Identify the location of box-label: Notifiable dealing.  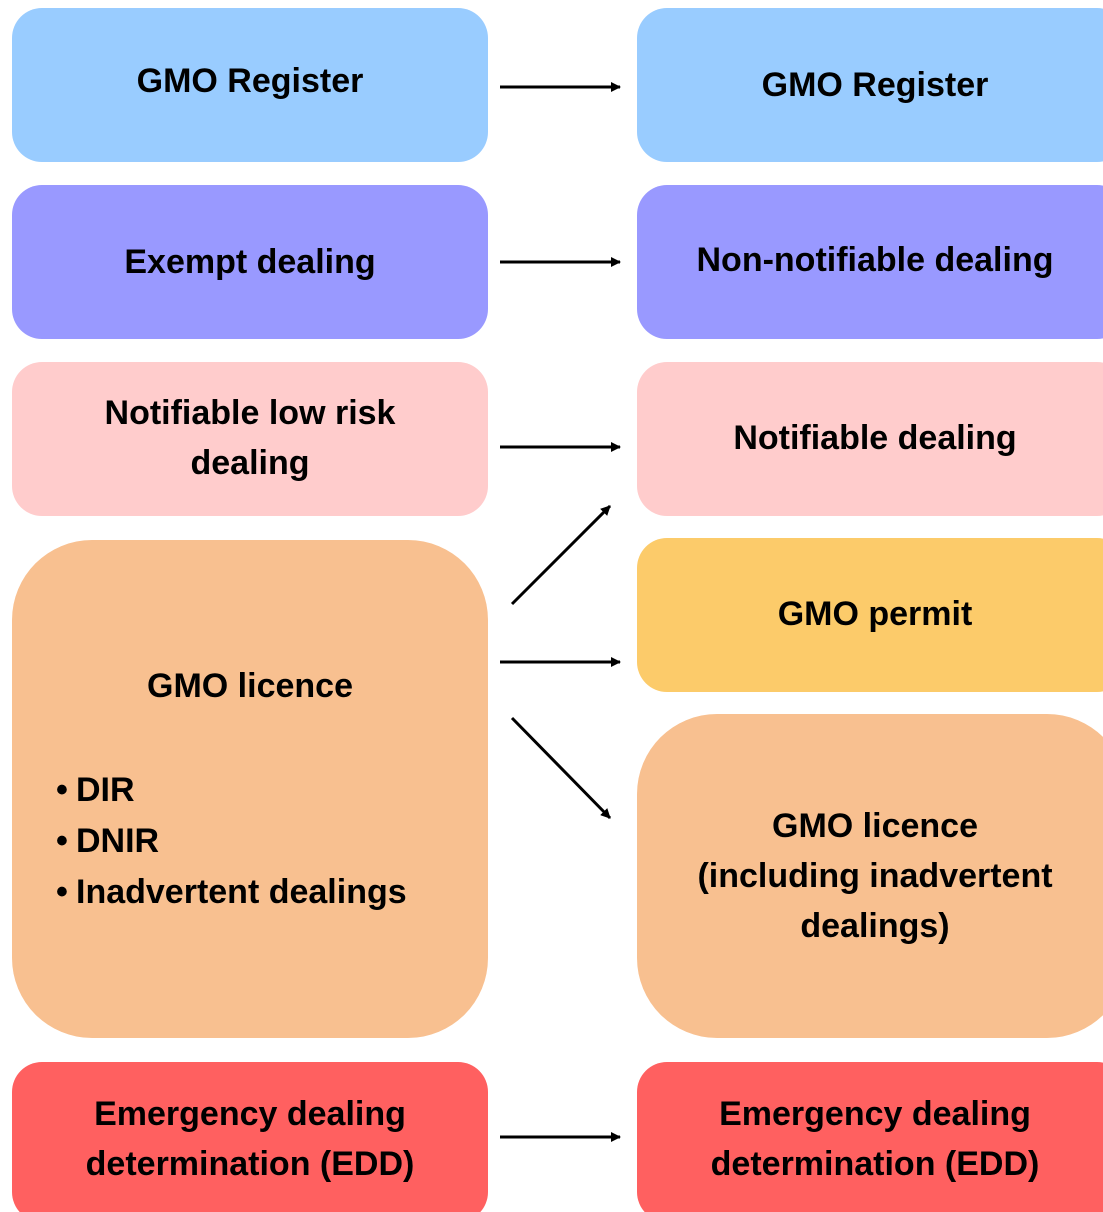
(874, 438).